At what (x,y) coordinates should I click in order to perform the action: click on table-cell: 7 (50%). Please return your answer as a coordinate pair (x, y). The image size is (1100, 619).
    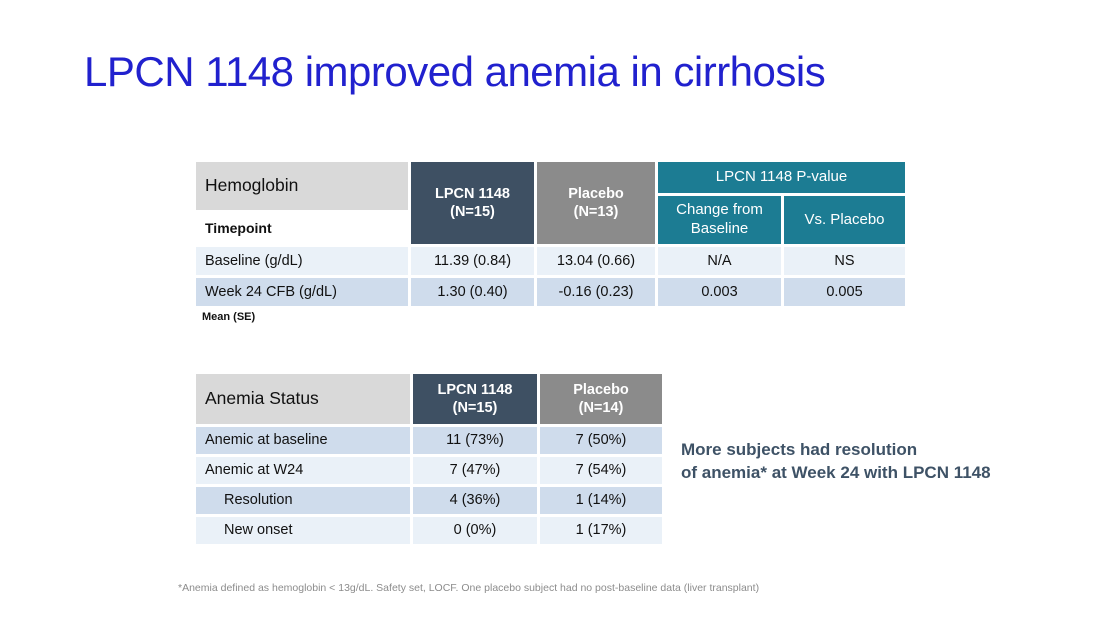
    Looking at the image, I should click on (601, 440).